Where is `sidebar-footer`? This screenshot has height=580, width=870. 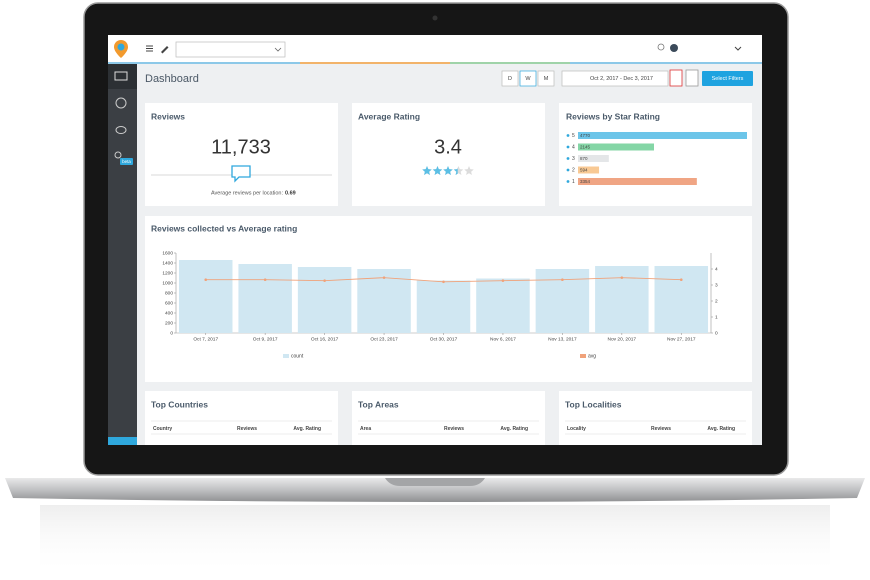
sidebar-footer is located at coordinates (122, 441).